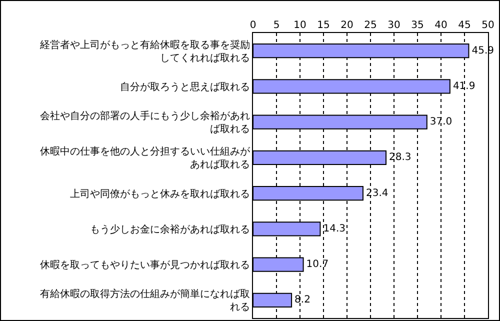 Image resolution: width=500 pixels, height=321 pixels. What do you see at coordinates (464, 86) in the screenshot?
I see `data-label: 41.9` at bounding box center [464, 86].